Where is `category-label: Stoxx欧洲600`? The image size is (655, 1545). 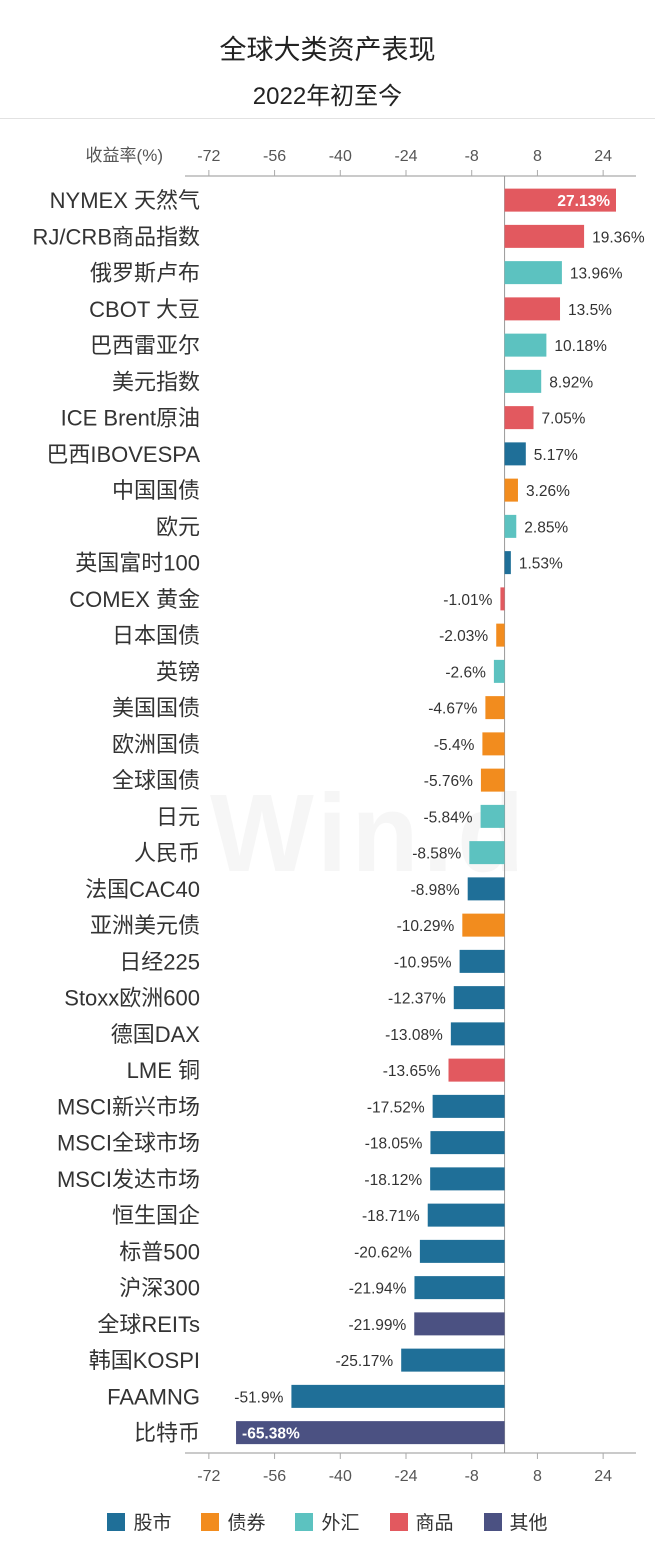 category-label: Stoxx欧洲600 is located at coordinates (132, 998).